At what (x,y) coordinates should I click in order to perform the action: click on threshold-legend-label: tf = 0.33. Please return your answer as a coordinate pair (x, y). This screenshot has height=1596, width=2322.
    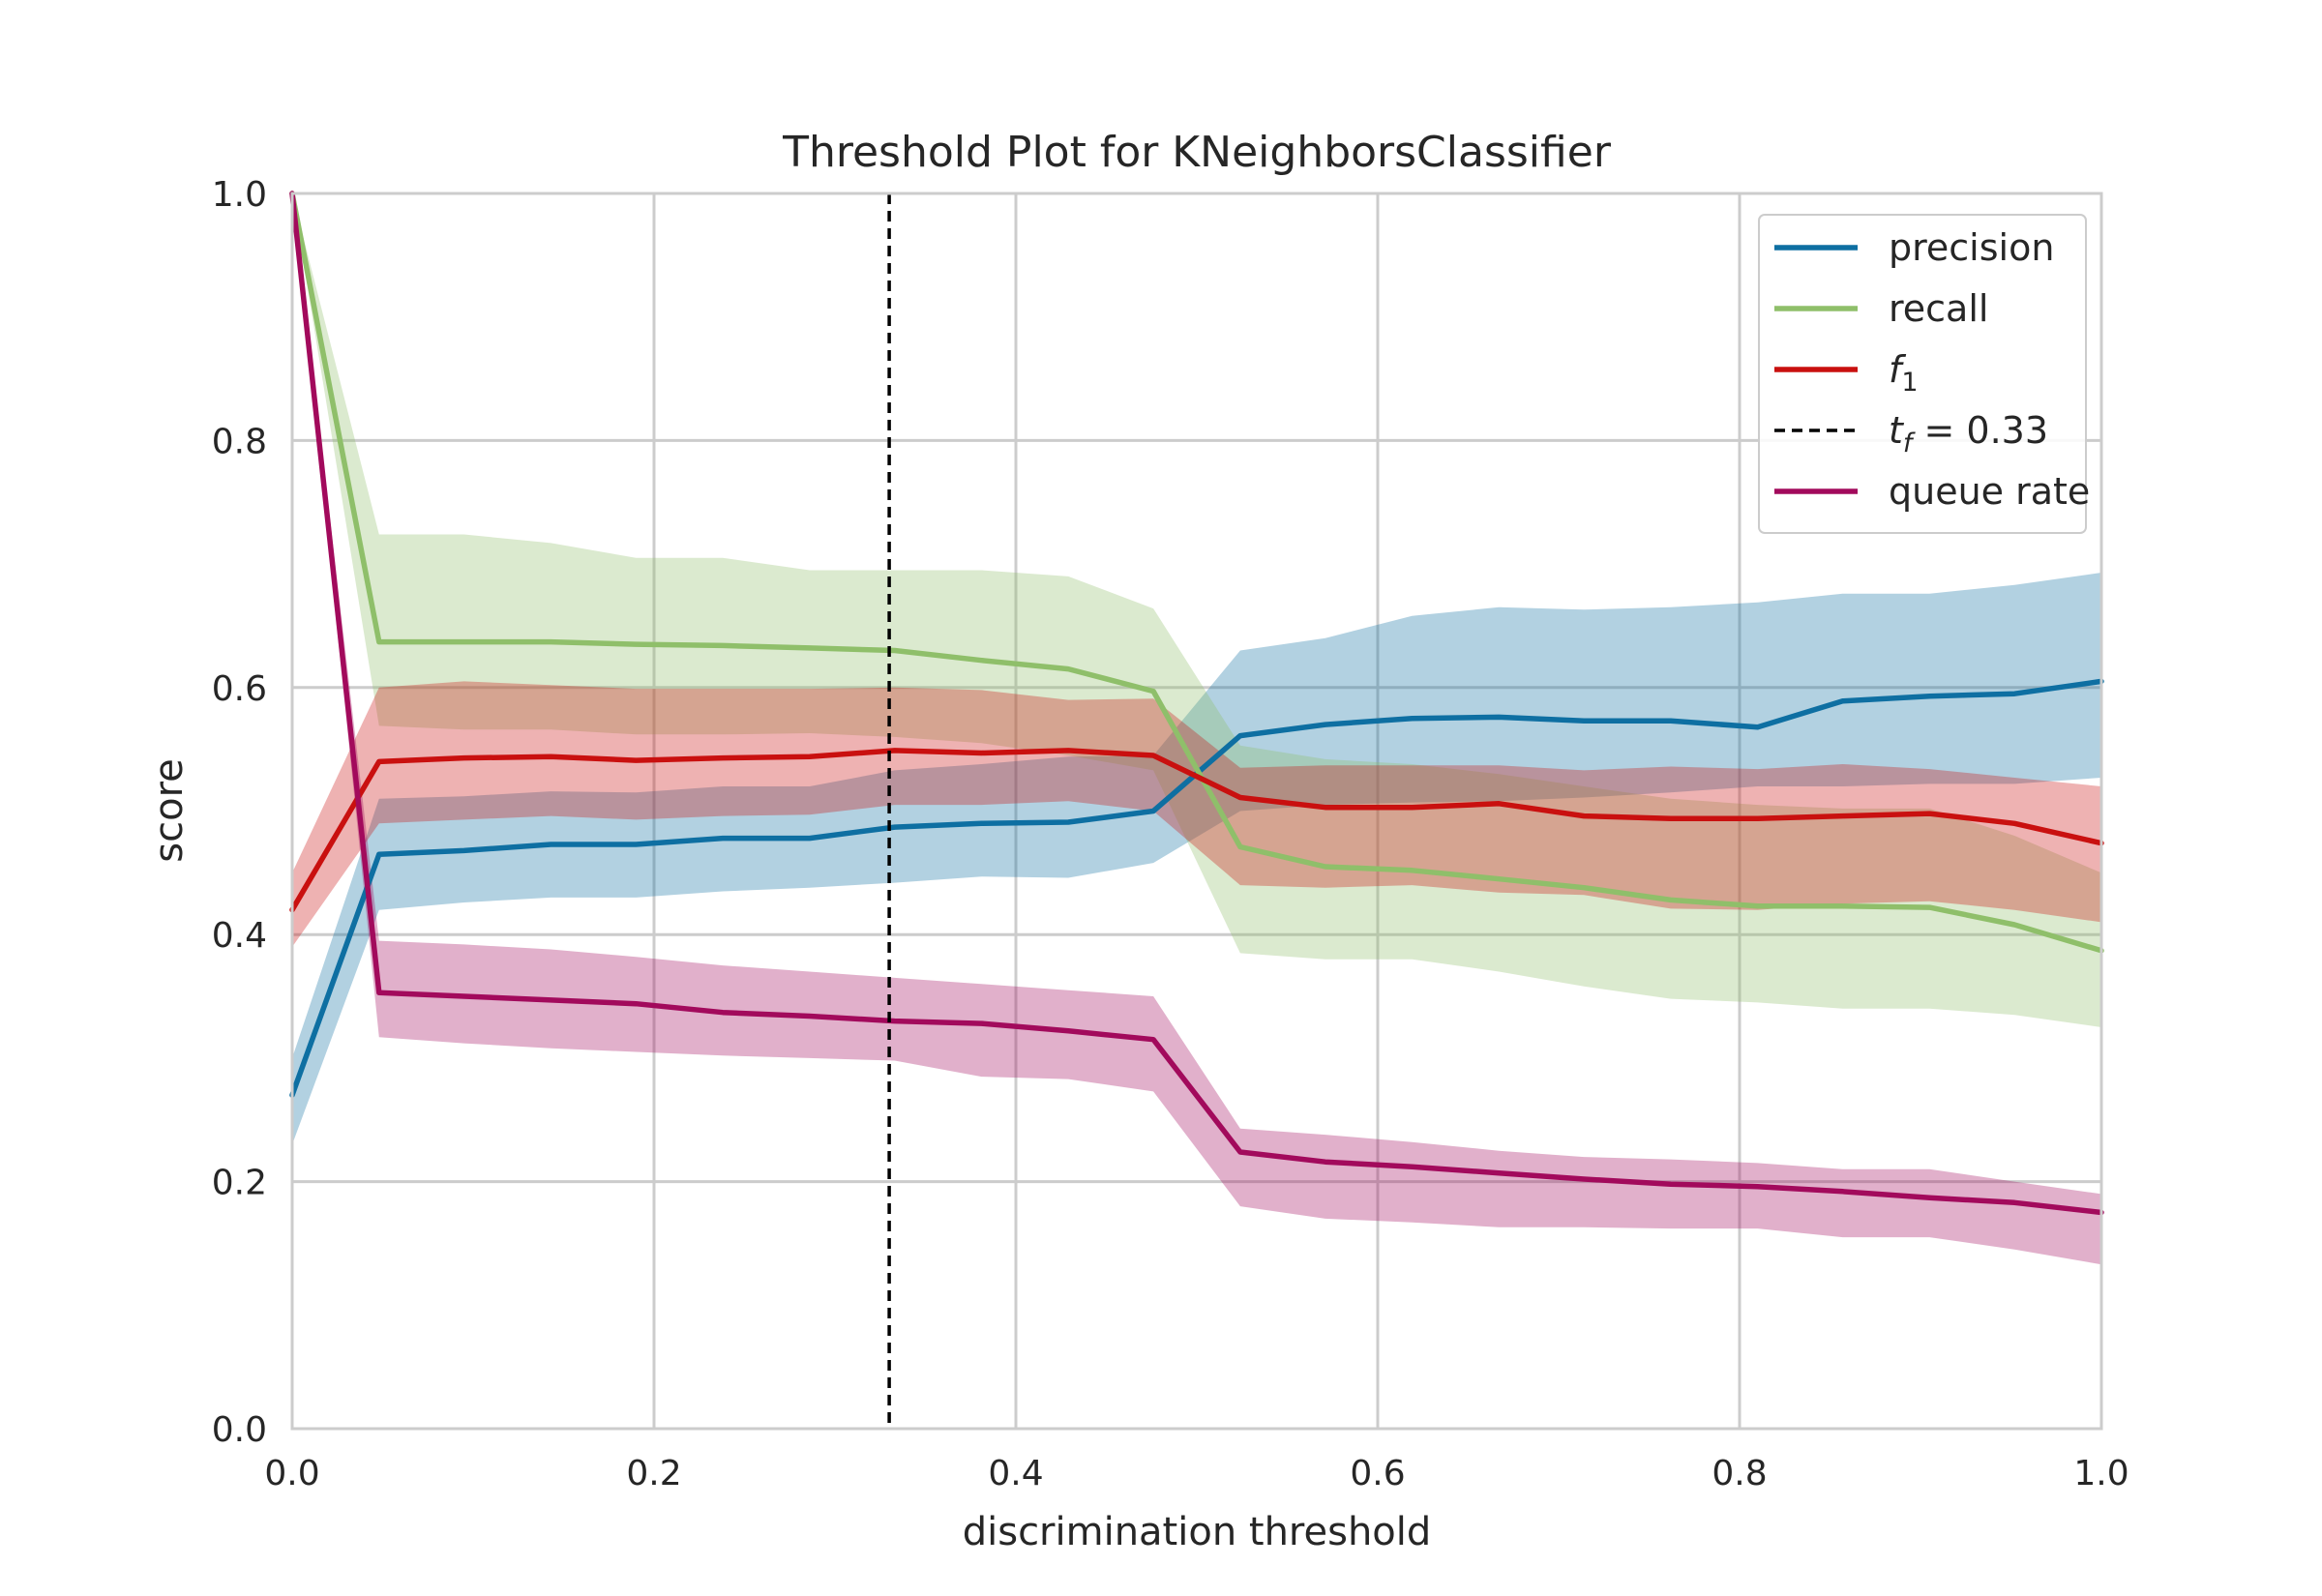
    Looking at the image, I should click on (1968, 433).